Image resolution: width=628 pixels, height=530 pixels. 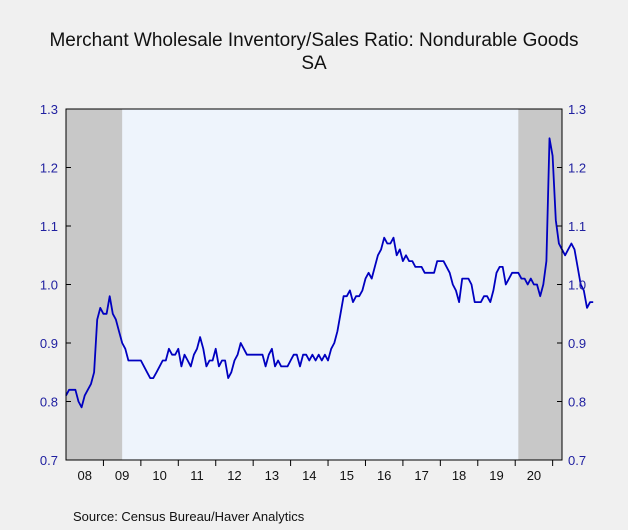 I want to click on y-tick-label-left: 1.3, so click(x=49, y=109).